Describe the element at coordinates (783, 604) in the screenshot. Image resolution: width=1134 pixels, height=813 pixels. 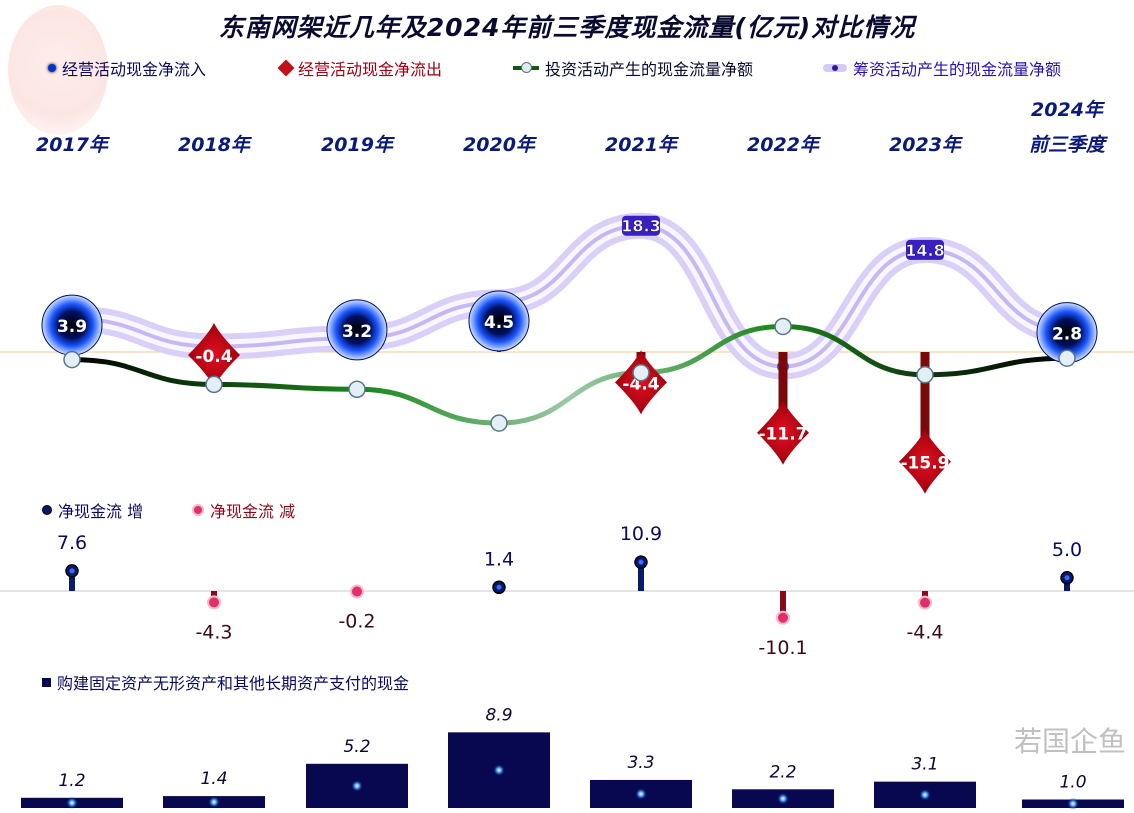
I see `net-decrease-stem` at that location.